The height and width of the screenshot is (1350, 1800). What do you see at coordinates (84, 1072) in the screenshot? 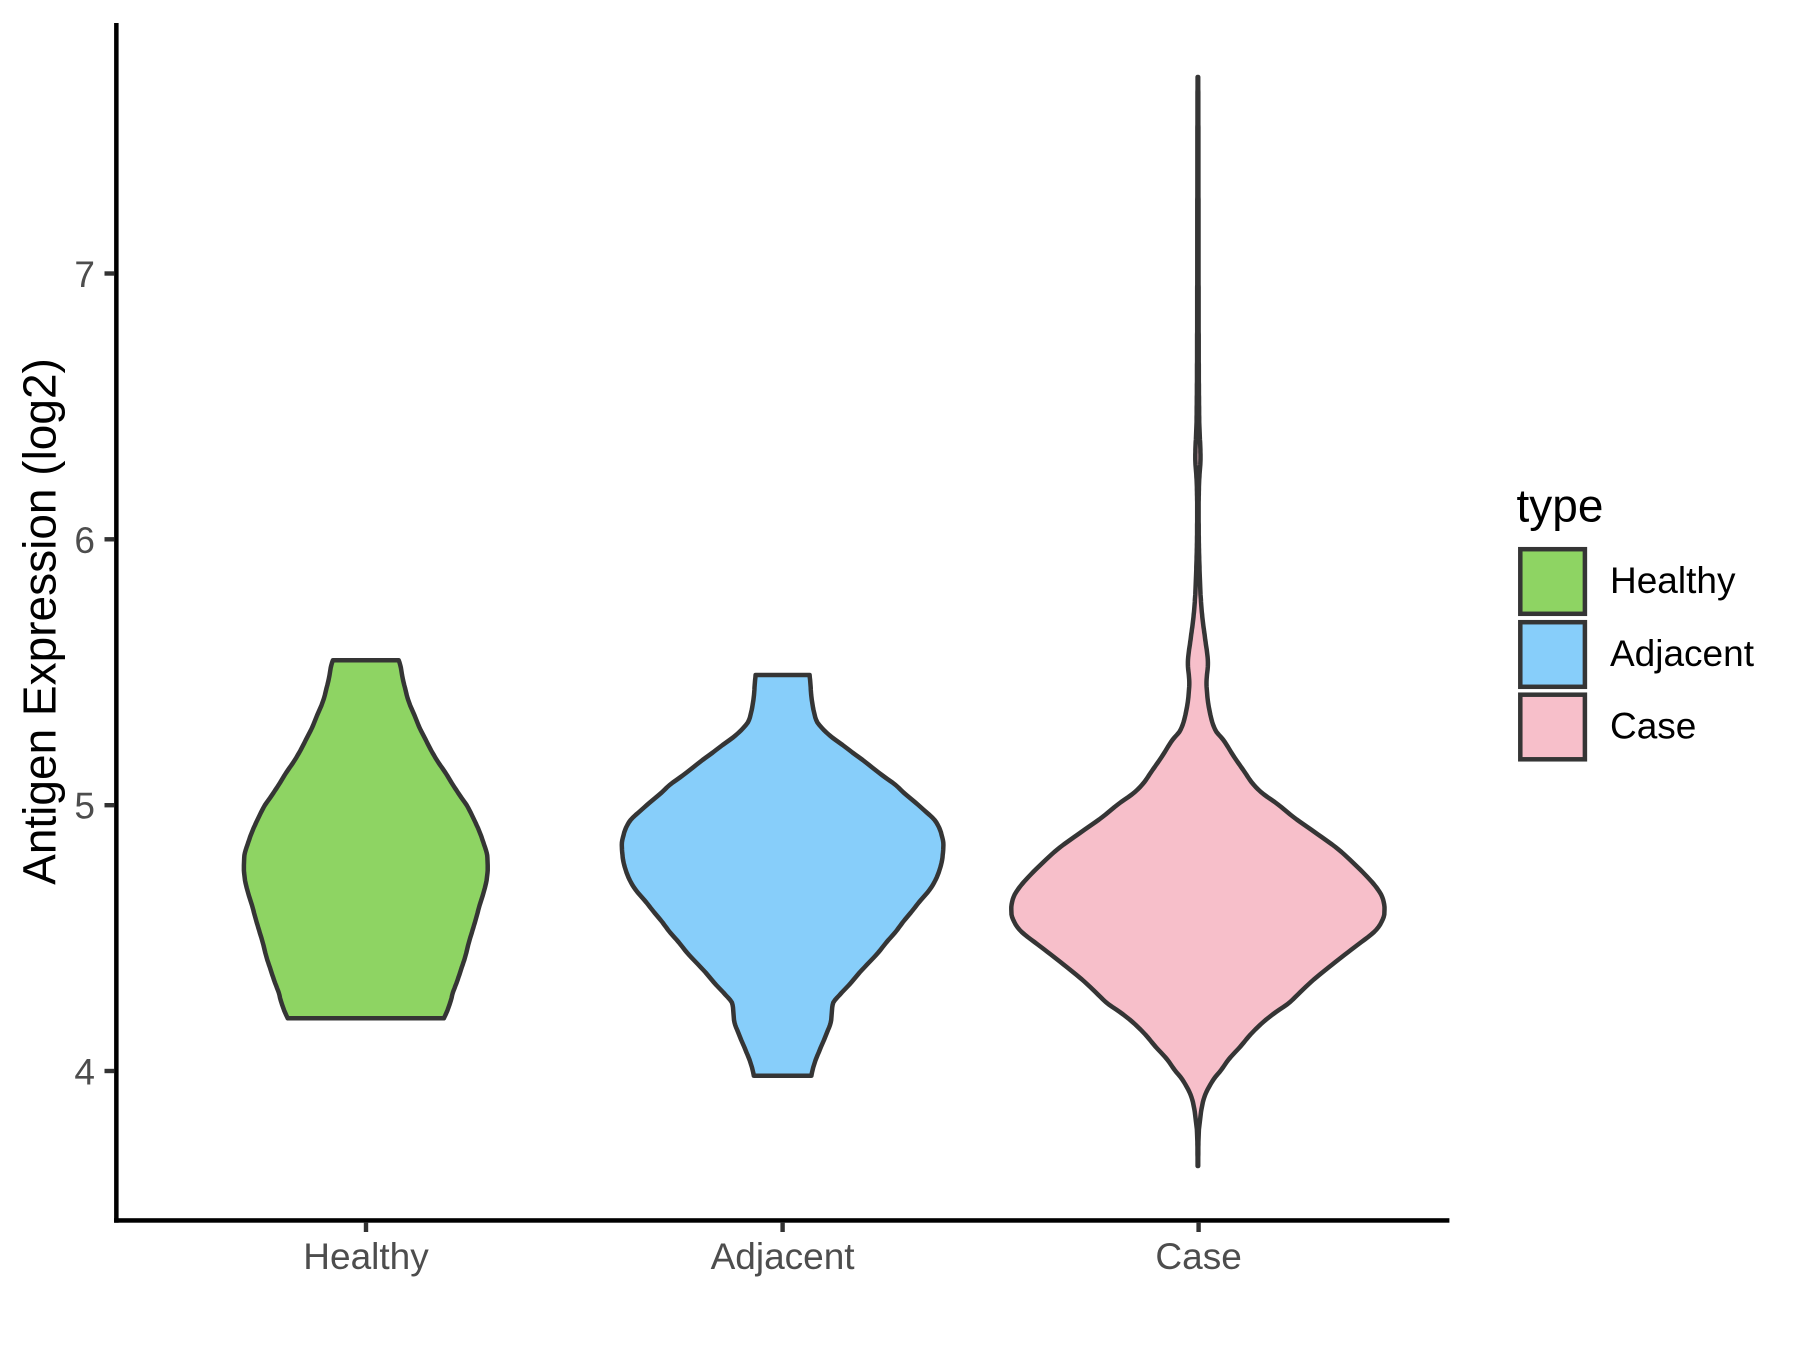
I see `svg-text: 4` at bounding box center [84, 1072].